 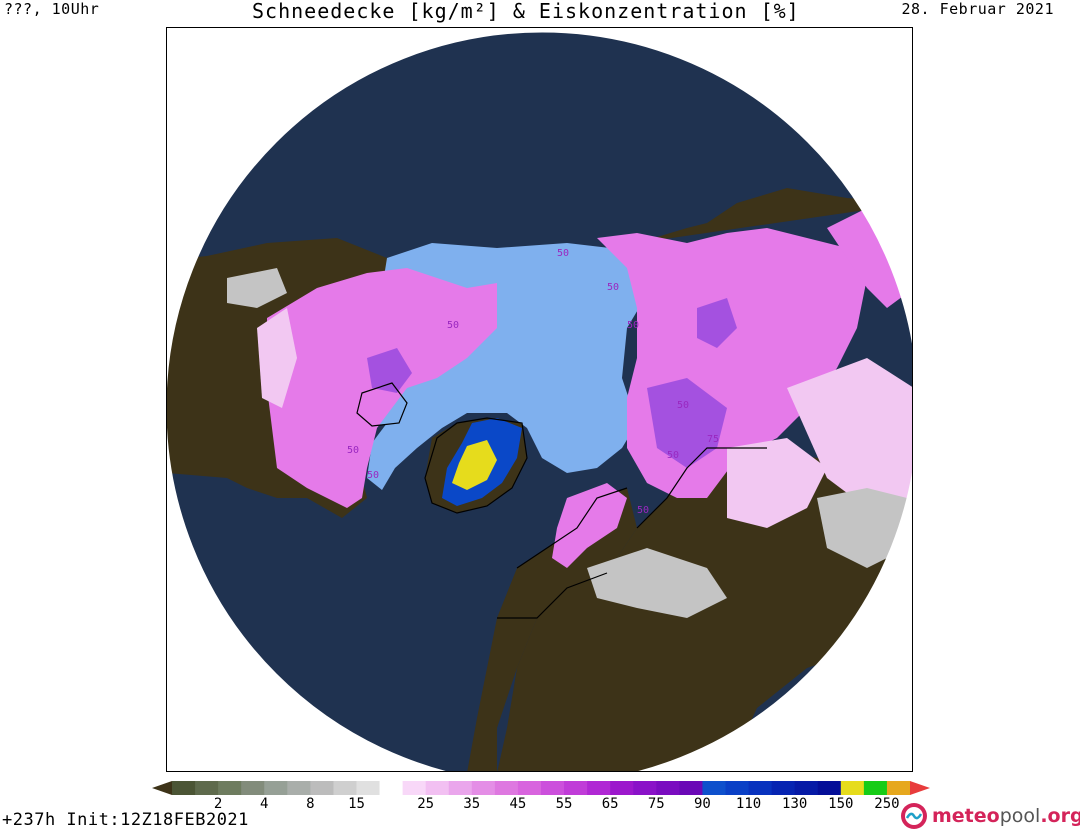 What do you see at coordinates (356, 804) in the screenshot?
I see `scale-tick-label: 15` at bounding box center [356, 804].